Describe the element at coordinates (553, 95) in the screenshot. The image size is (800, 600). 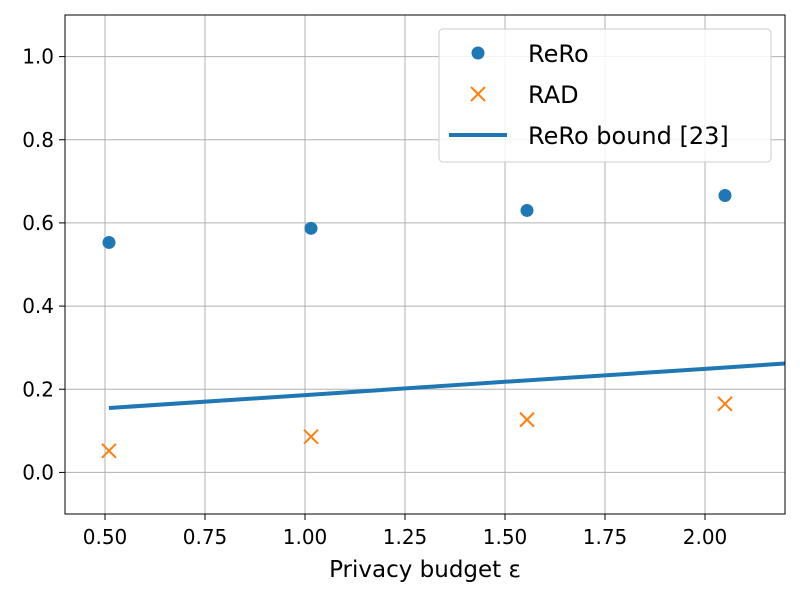
I see `legend-entry-label: RAD` at that location.